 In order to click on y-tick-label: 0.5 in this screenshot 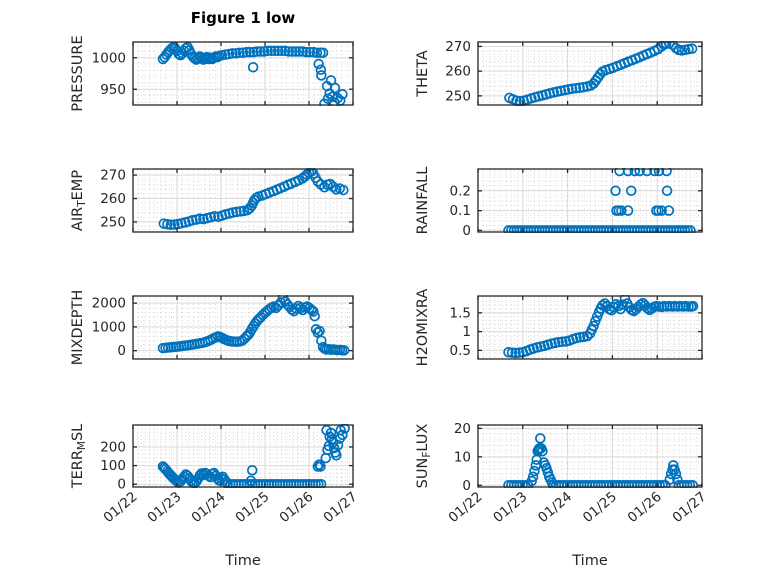, I will do `click(460, 351)`.